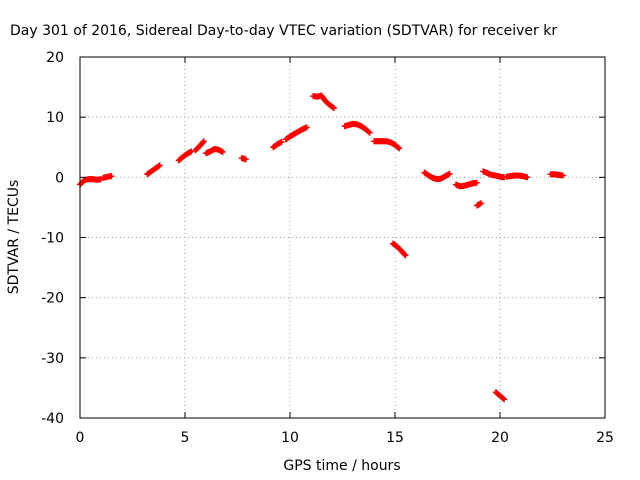 The width and height of the screenshot is (640, 480). Describe the element at coordinates (185, 438) in the screenshot. I see `x-tick-label: 5` at that location.